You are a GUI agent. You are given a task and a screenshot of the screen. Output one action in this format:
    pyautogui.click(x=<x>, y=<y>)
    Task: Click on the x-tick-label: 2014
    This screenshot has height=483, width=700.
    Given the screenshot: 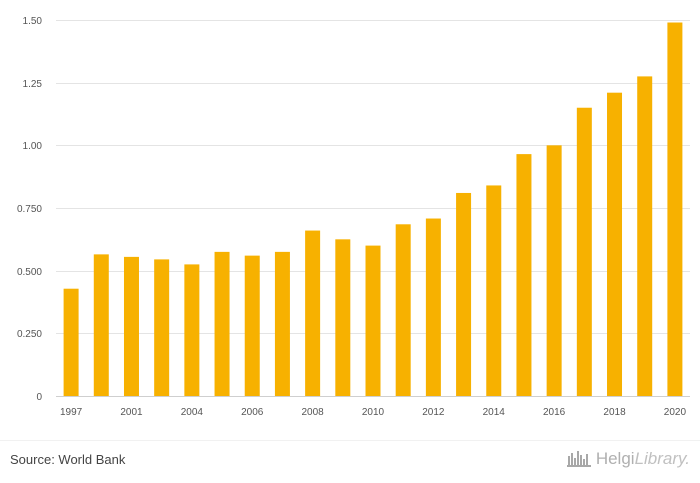 What is the action you would take?
    pyautogui.click(x=494, y=412)
    